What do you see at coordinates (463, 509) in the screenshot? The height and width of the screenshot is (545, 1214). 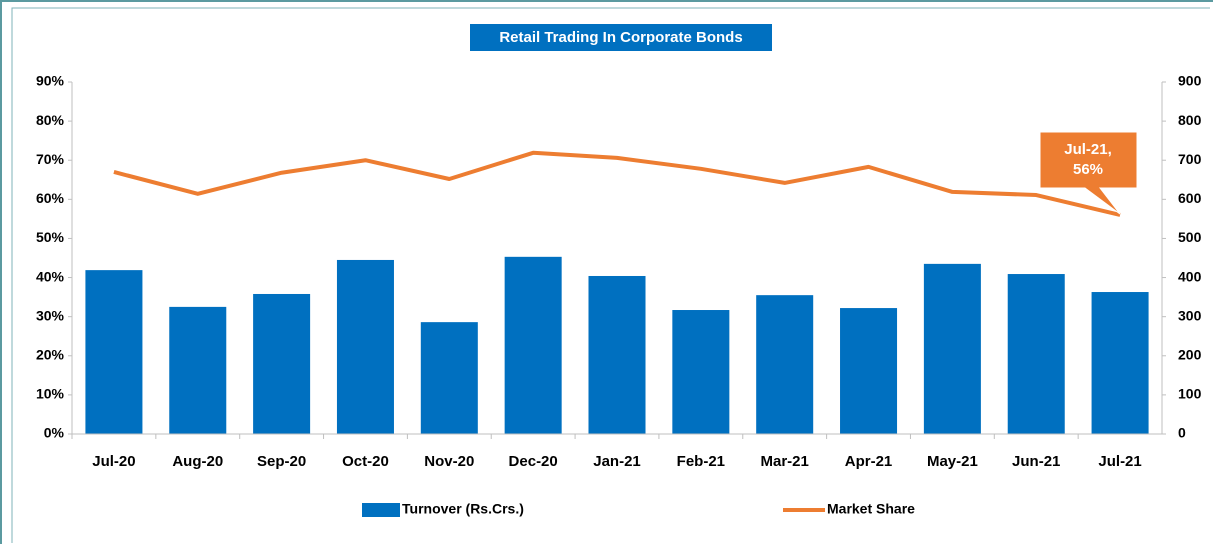 I see `legend-label: Turnover (Rs.Crs.)` at bounding box center [463, 509].